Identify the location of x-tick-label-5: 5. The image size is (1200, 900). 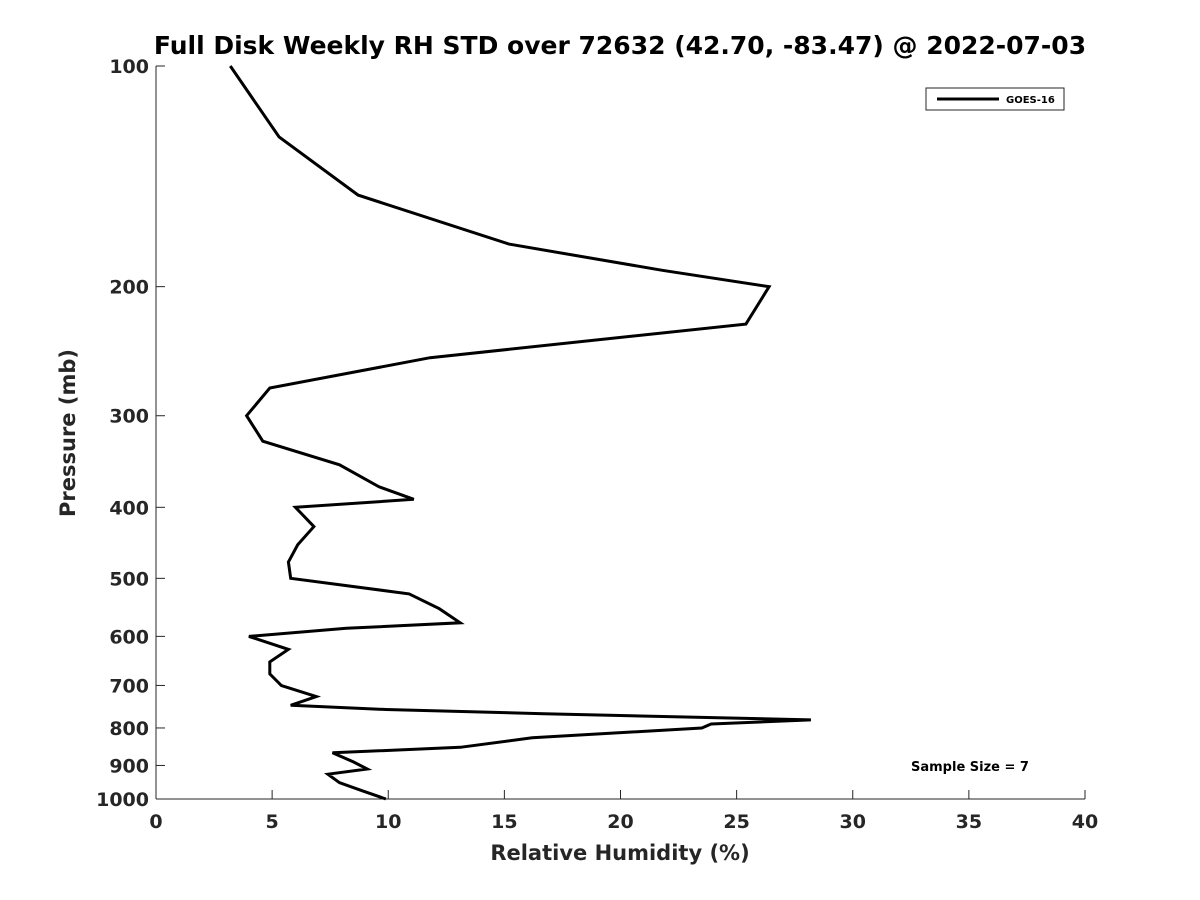
(272, 822).